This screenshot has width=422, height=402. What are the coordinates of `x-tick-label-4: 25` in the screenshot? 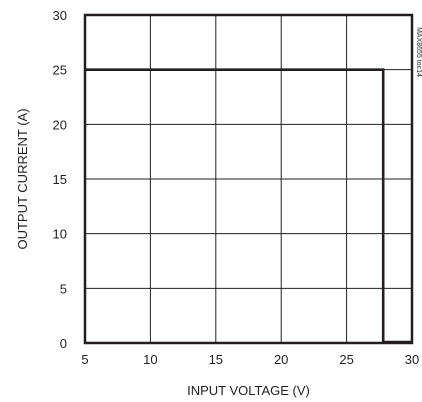 It's located at (346, 359).